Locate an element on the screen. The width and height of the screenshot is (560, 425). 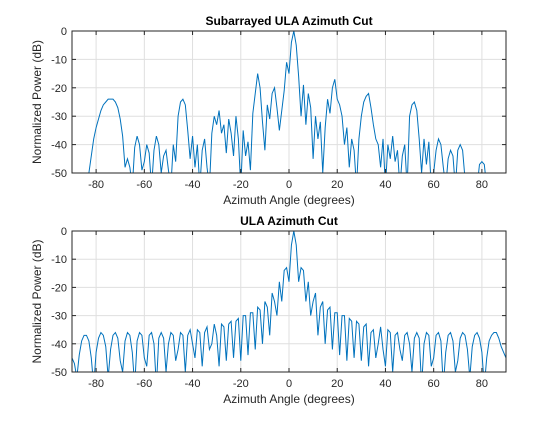
chart-title: ULA Azimuth Cut is located at coordinates (289, 221).